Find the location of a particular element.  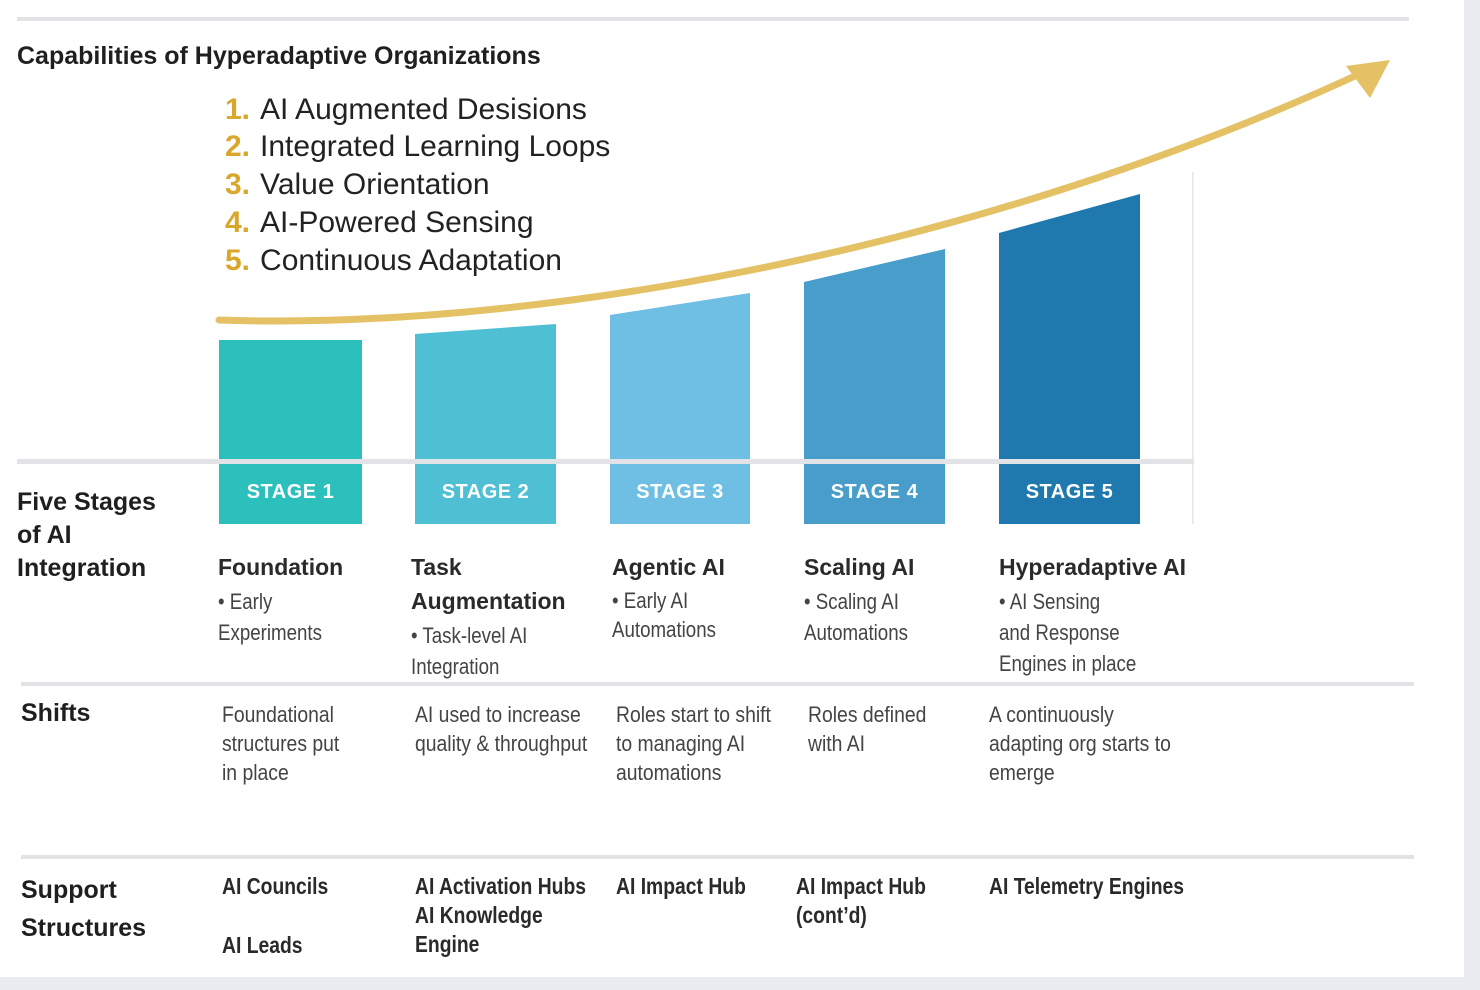

capability-text: AI Augmented Desisions is located at coordinates (423, 109).